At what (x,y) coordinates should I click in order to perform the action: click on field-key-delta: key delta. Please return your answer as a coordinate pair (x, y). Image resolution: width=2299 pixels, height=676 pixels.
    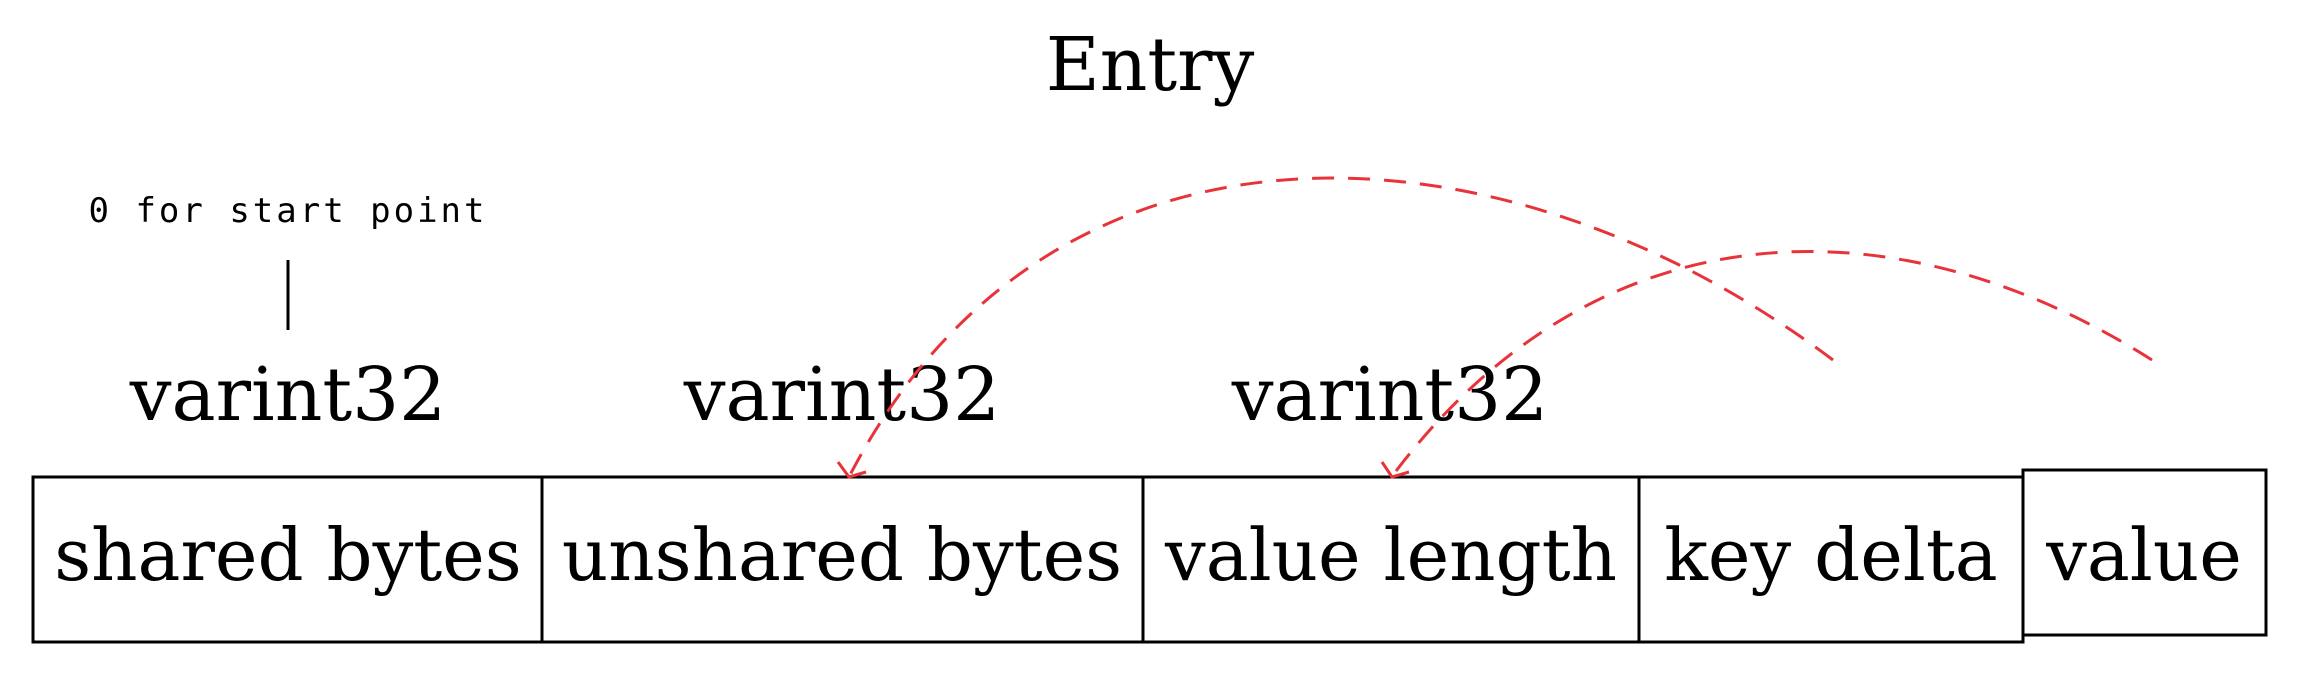
    Looking at the image, I should click on (1831, 559).